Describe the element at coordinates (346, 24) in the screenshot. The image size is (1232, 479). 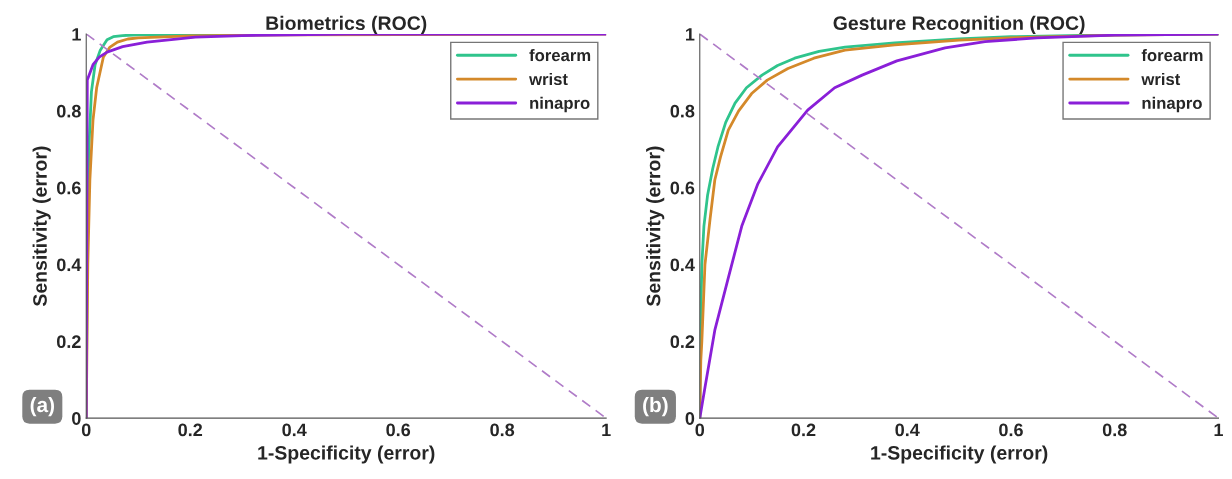
I see `chart-title: Biometrics (ROC)` at that location.